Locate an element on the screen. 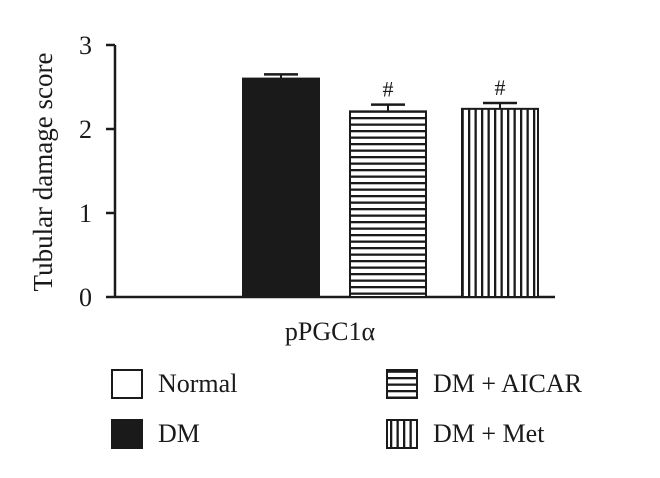  legend: Normal DM DM + AICAR DM + Met is located at coordinates (347, 409).